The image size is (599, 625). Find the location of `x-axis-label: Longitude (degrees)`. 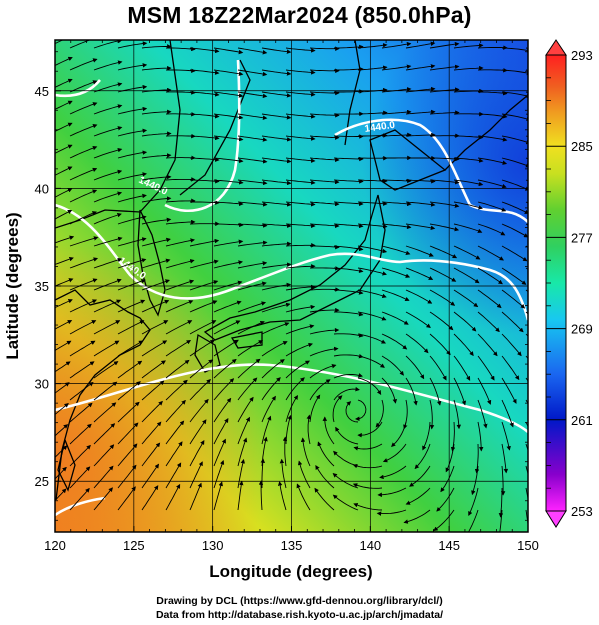

x-axis-label: Longitude (degrees) is located at coordinates (290, 571).